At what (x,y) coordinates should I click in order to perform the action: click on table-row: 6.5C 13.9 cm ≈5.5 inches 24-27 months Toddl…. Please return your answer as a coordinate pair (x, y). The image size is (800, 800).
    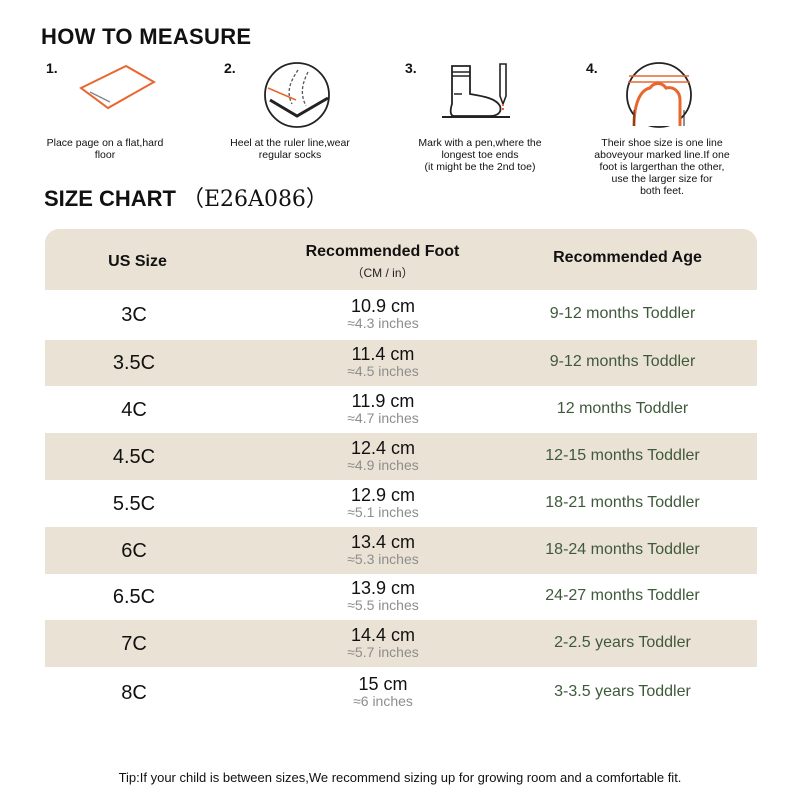
    Looking at the image, I should click on (401, 597).